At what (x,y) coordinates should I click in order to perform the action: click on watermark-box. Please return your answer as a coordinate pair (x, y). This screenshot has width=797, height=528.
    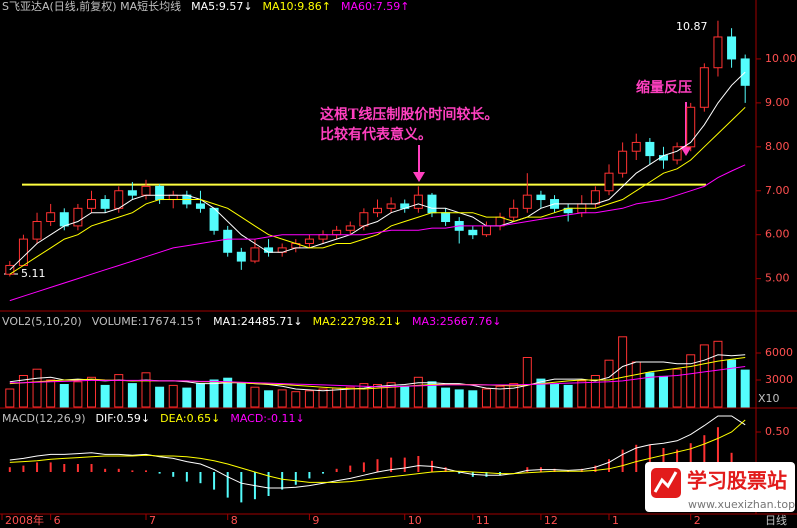
    Looking at the image, I should click on (720, 487).